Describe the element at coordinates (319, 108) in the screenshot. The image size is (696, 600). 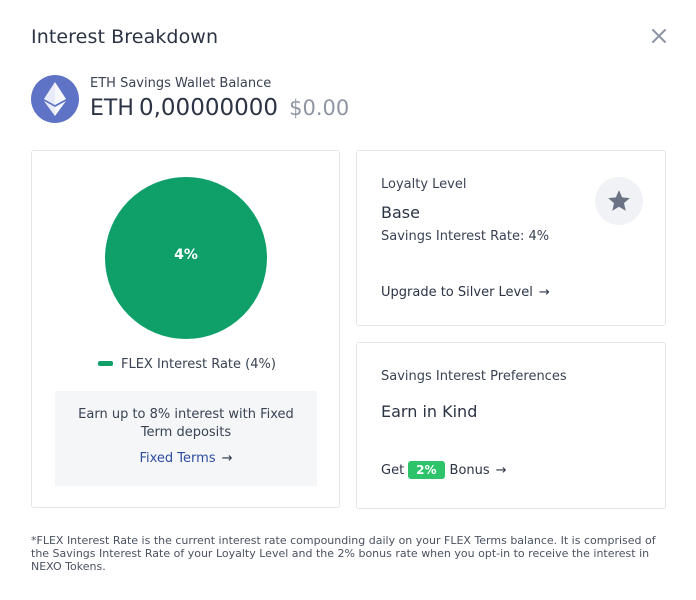
I see `wallet-fiat-value: $0.00` at that location.